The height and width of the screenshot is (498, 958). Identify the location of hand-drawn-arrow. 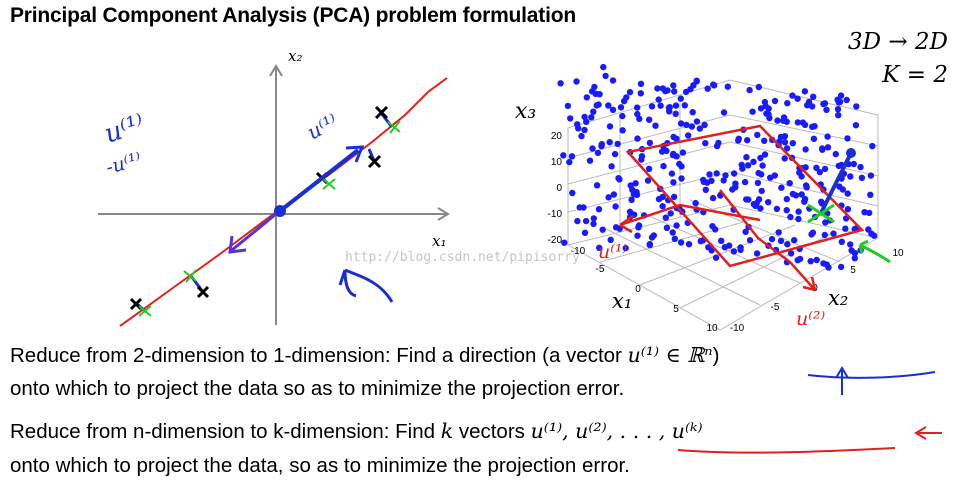
(366, 285).